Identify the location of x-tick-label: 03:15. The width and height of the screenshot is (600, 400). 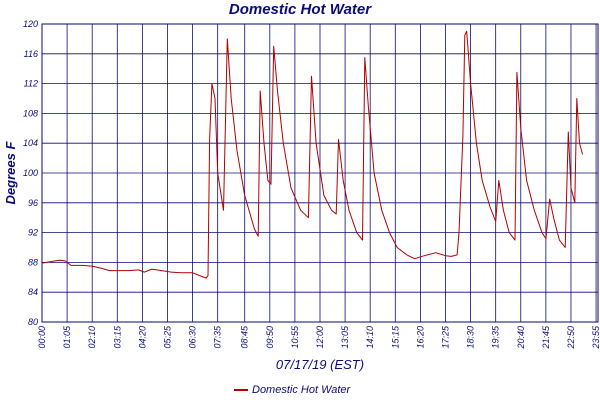
(117, 337).